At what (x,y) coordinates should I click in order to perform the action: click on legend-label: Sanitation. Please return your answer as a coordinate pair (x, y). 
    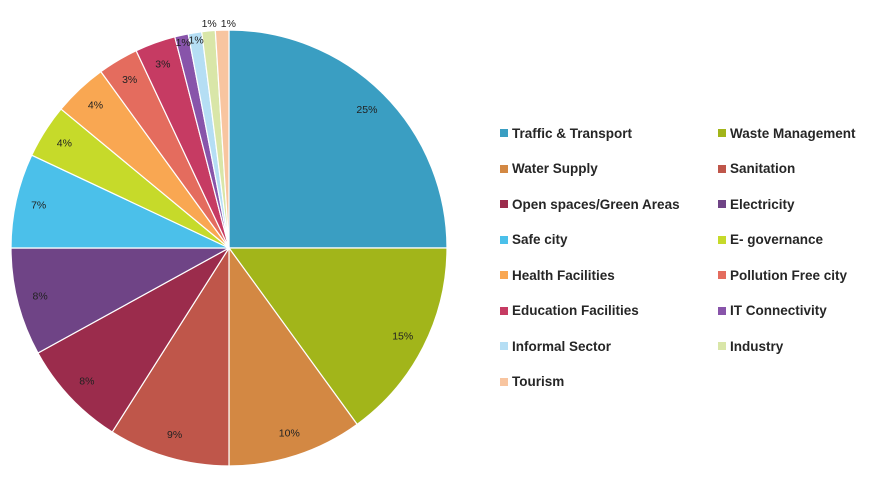
    Looking at the image, I should click on (763, 168).